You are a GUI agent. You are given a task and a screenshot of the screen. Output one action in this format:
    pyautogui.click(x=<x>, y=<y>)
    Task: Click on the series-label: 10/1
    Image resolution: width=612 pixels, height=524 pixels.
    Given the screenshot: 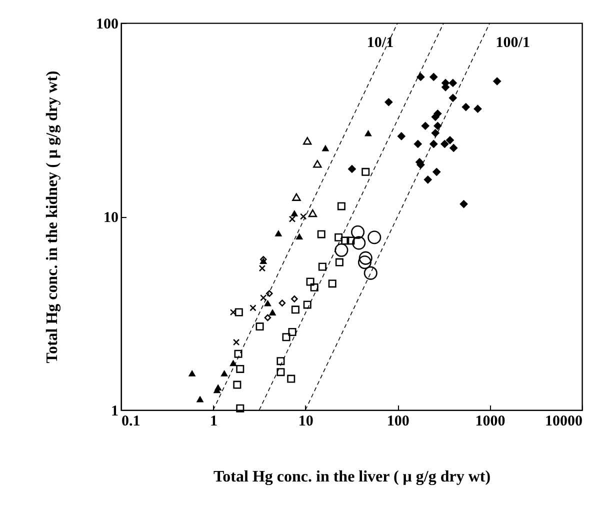 What is the action you would take?
    pyautogui.click(x=380, y=43)
    